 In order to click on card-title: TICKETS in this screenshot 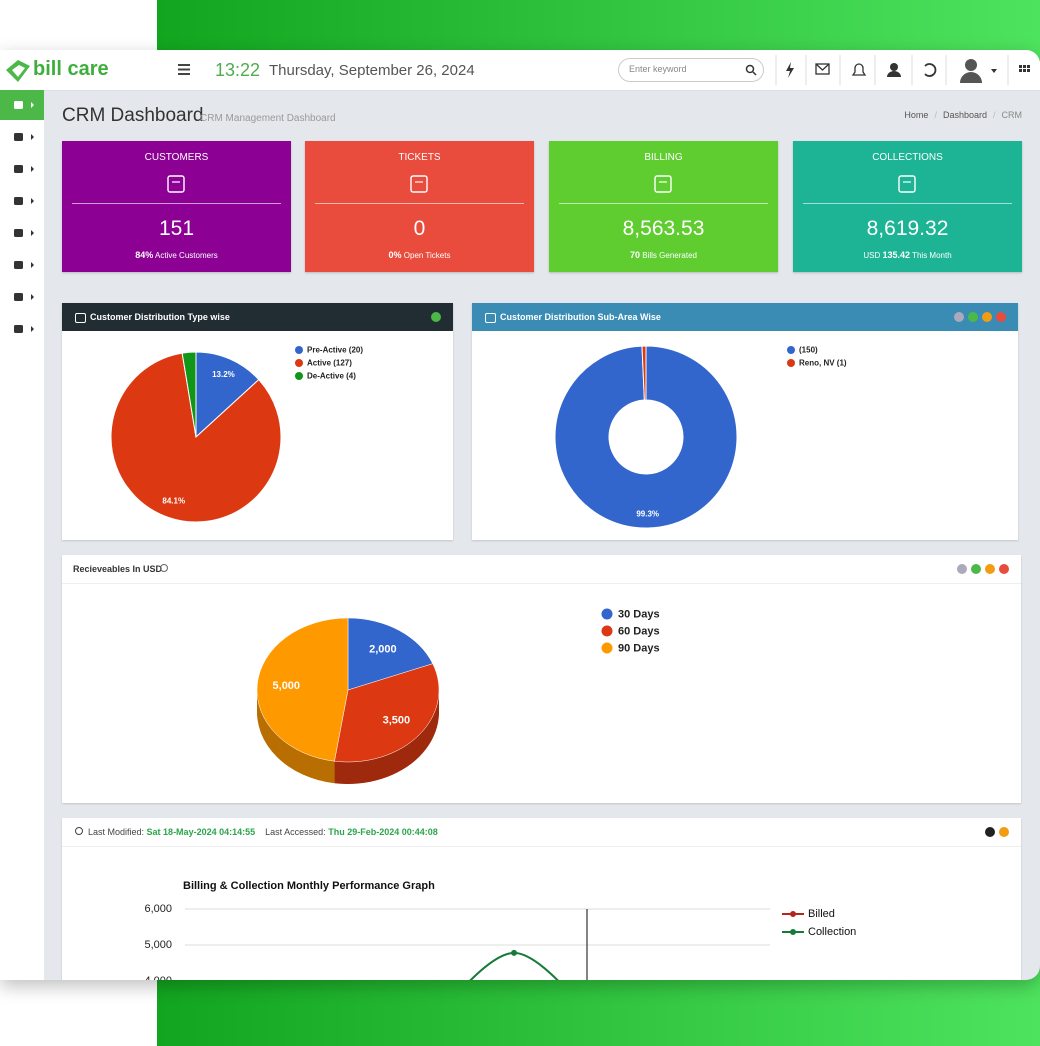, I will do `click(419, 157)`.